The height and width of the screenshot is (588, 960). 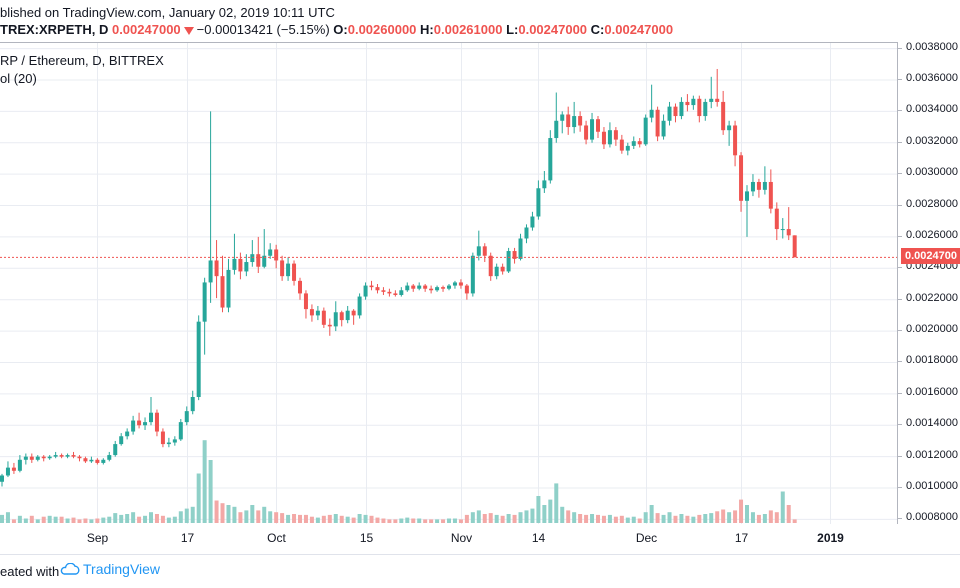 I want to click on tradingview-brand: TradingView, so click(x=110, y=569).